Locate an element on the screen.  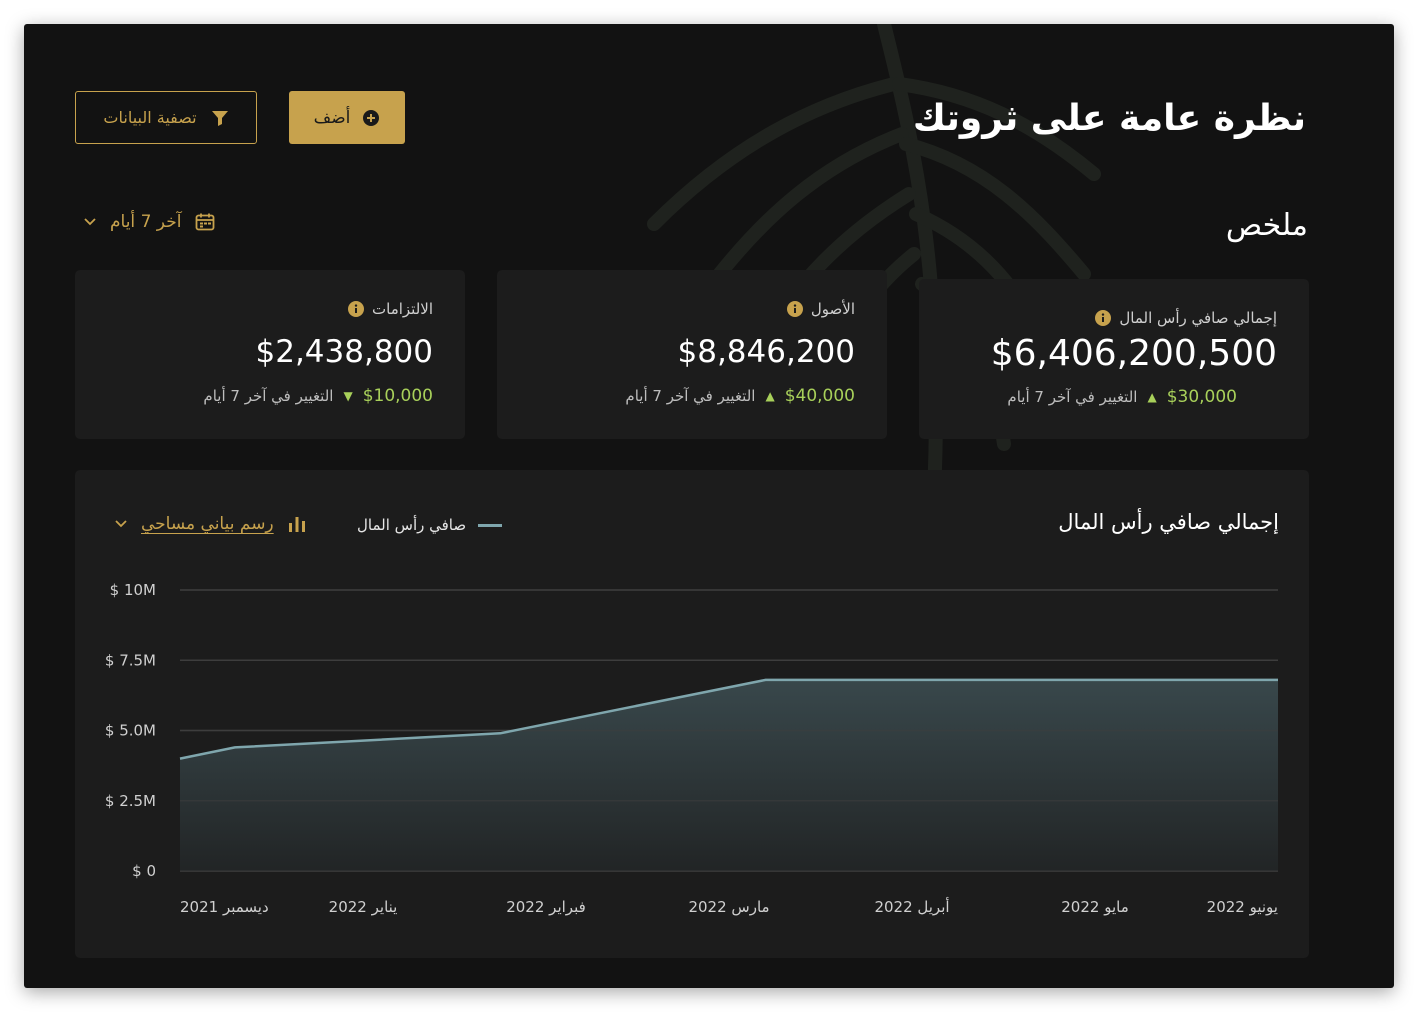
add-button-label: أضف is located at coordinates (332, 117).